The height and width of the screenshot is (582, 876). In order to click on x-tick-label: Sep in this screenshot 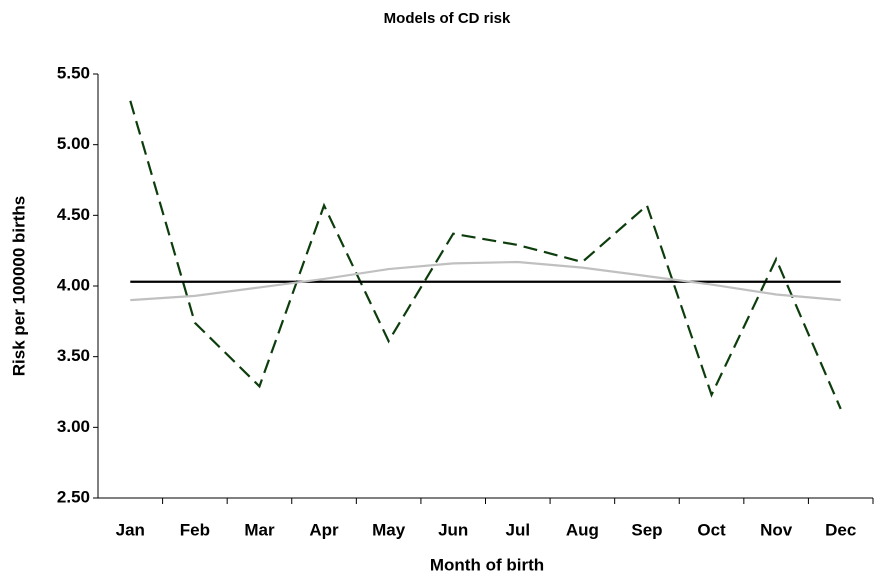, I will do `click(646, 529)`.